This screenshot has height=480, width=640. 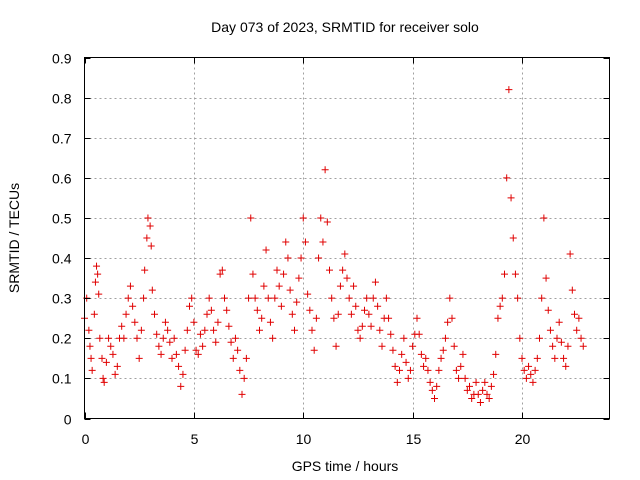 What do you see at coordinates (62, 179) in the screenshot?
I see `y-tick-label: 0.6` at bounding box center [62, 179].